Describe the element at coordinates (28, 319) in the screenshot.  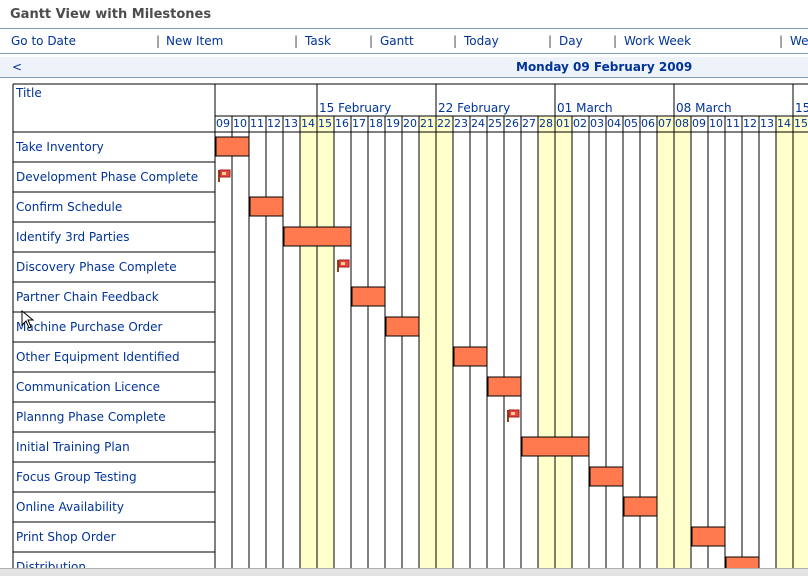
I see `mouse-cursor-icon` at that location.